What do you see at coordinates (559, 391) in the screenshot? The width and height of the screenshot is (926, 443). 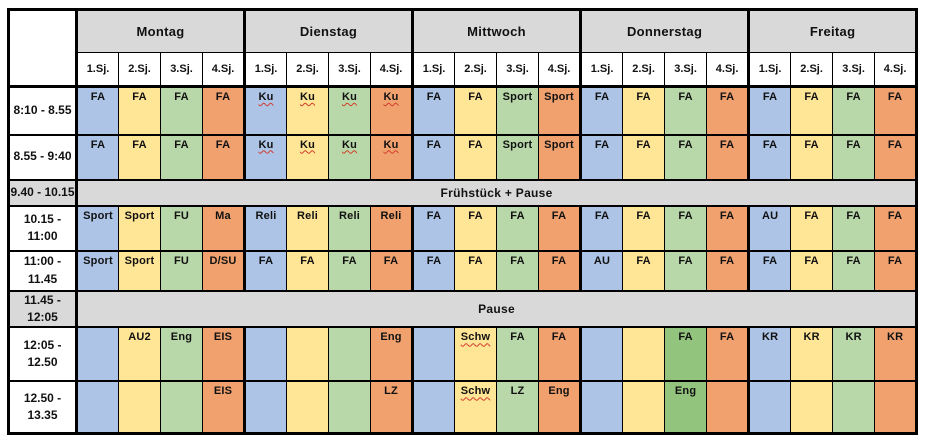 I see `lesson-label: Eng` at bounding box center [559, 391].